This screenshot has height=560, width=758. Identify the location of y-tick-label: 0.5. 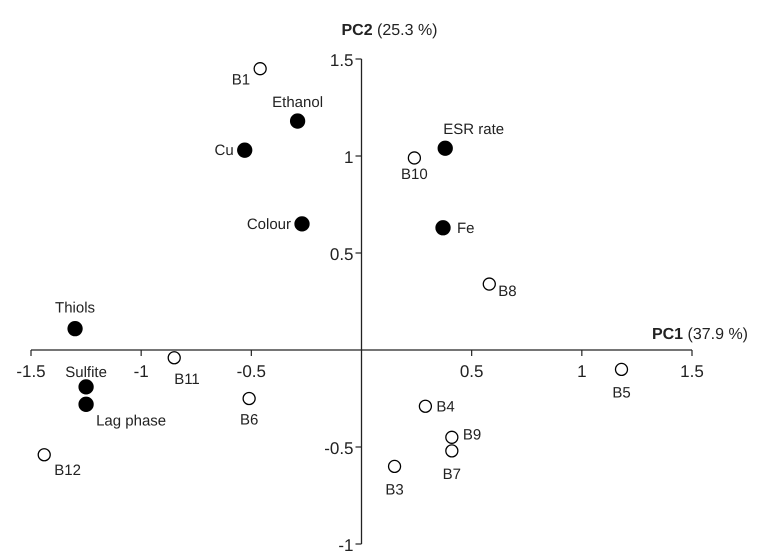
(342, 254).